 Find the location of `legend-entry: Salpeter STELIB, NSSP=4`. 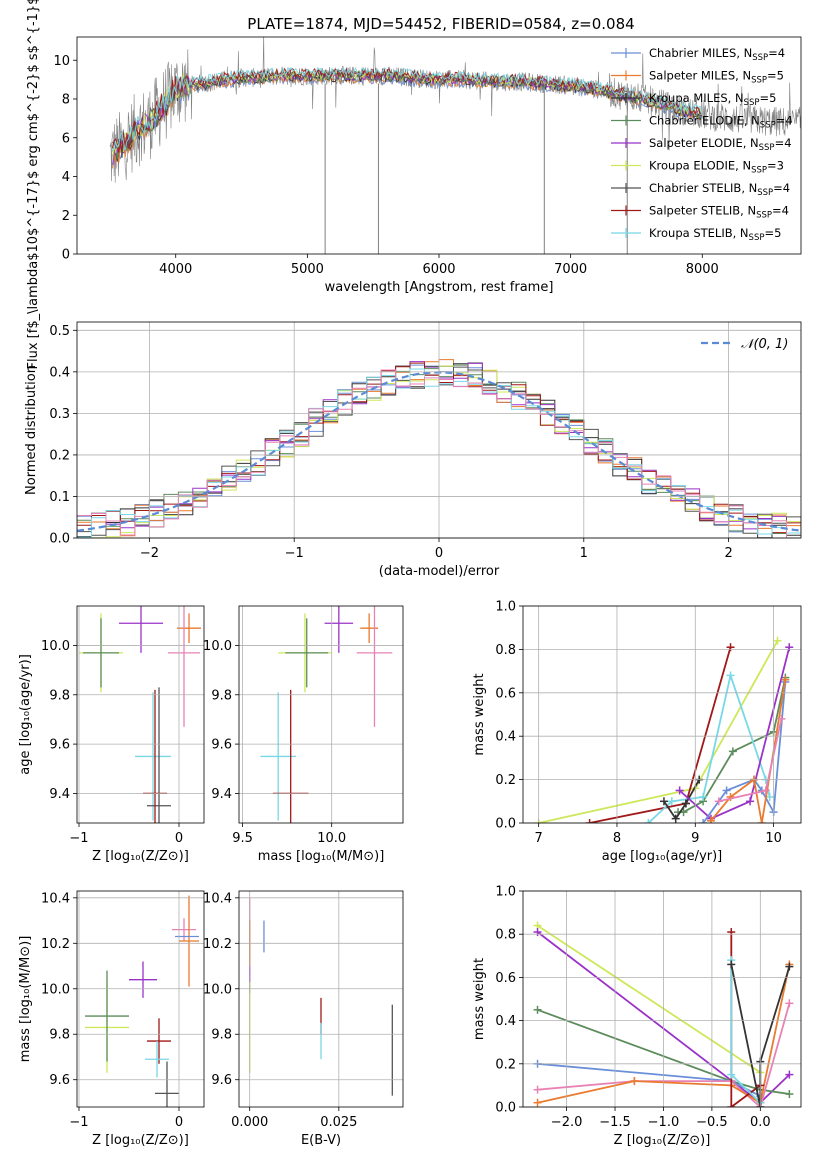

legend-entry: Salpeter STELIB, NSSP=4 is located at coordinates (719, 212).